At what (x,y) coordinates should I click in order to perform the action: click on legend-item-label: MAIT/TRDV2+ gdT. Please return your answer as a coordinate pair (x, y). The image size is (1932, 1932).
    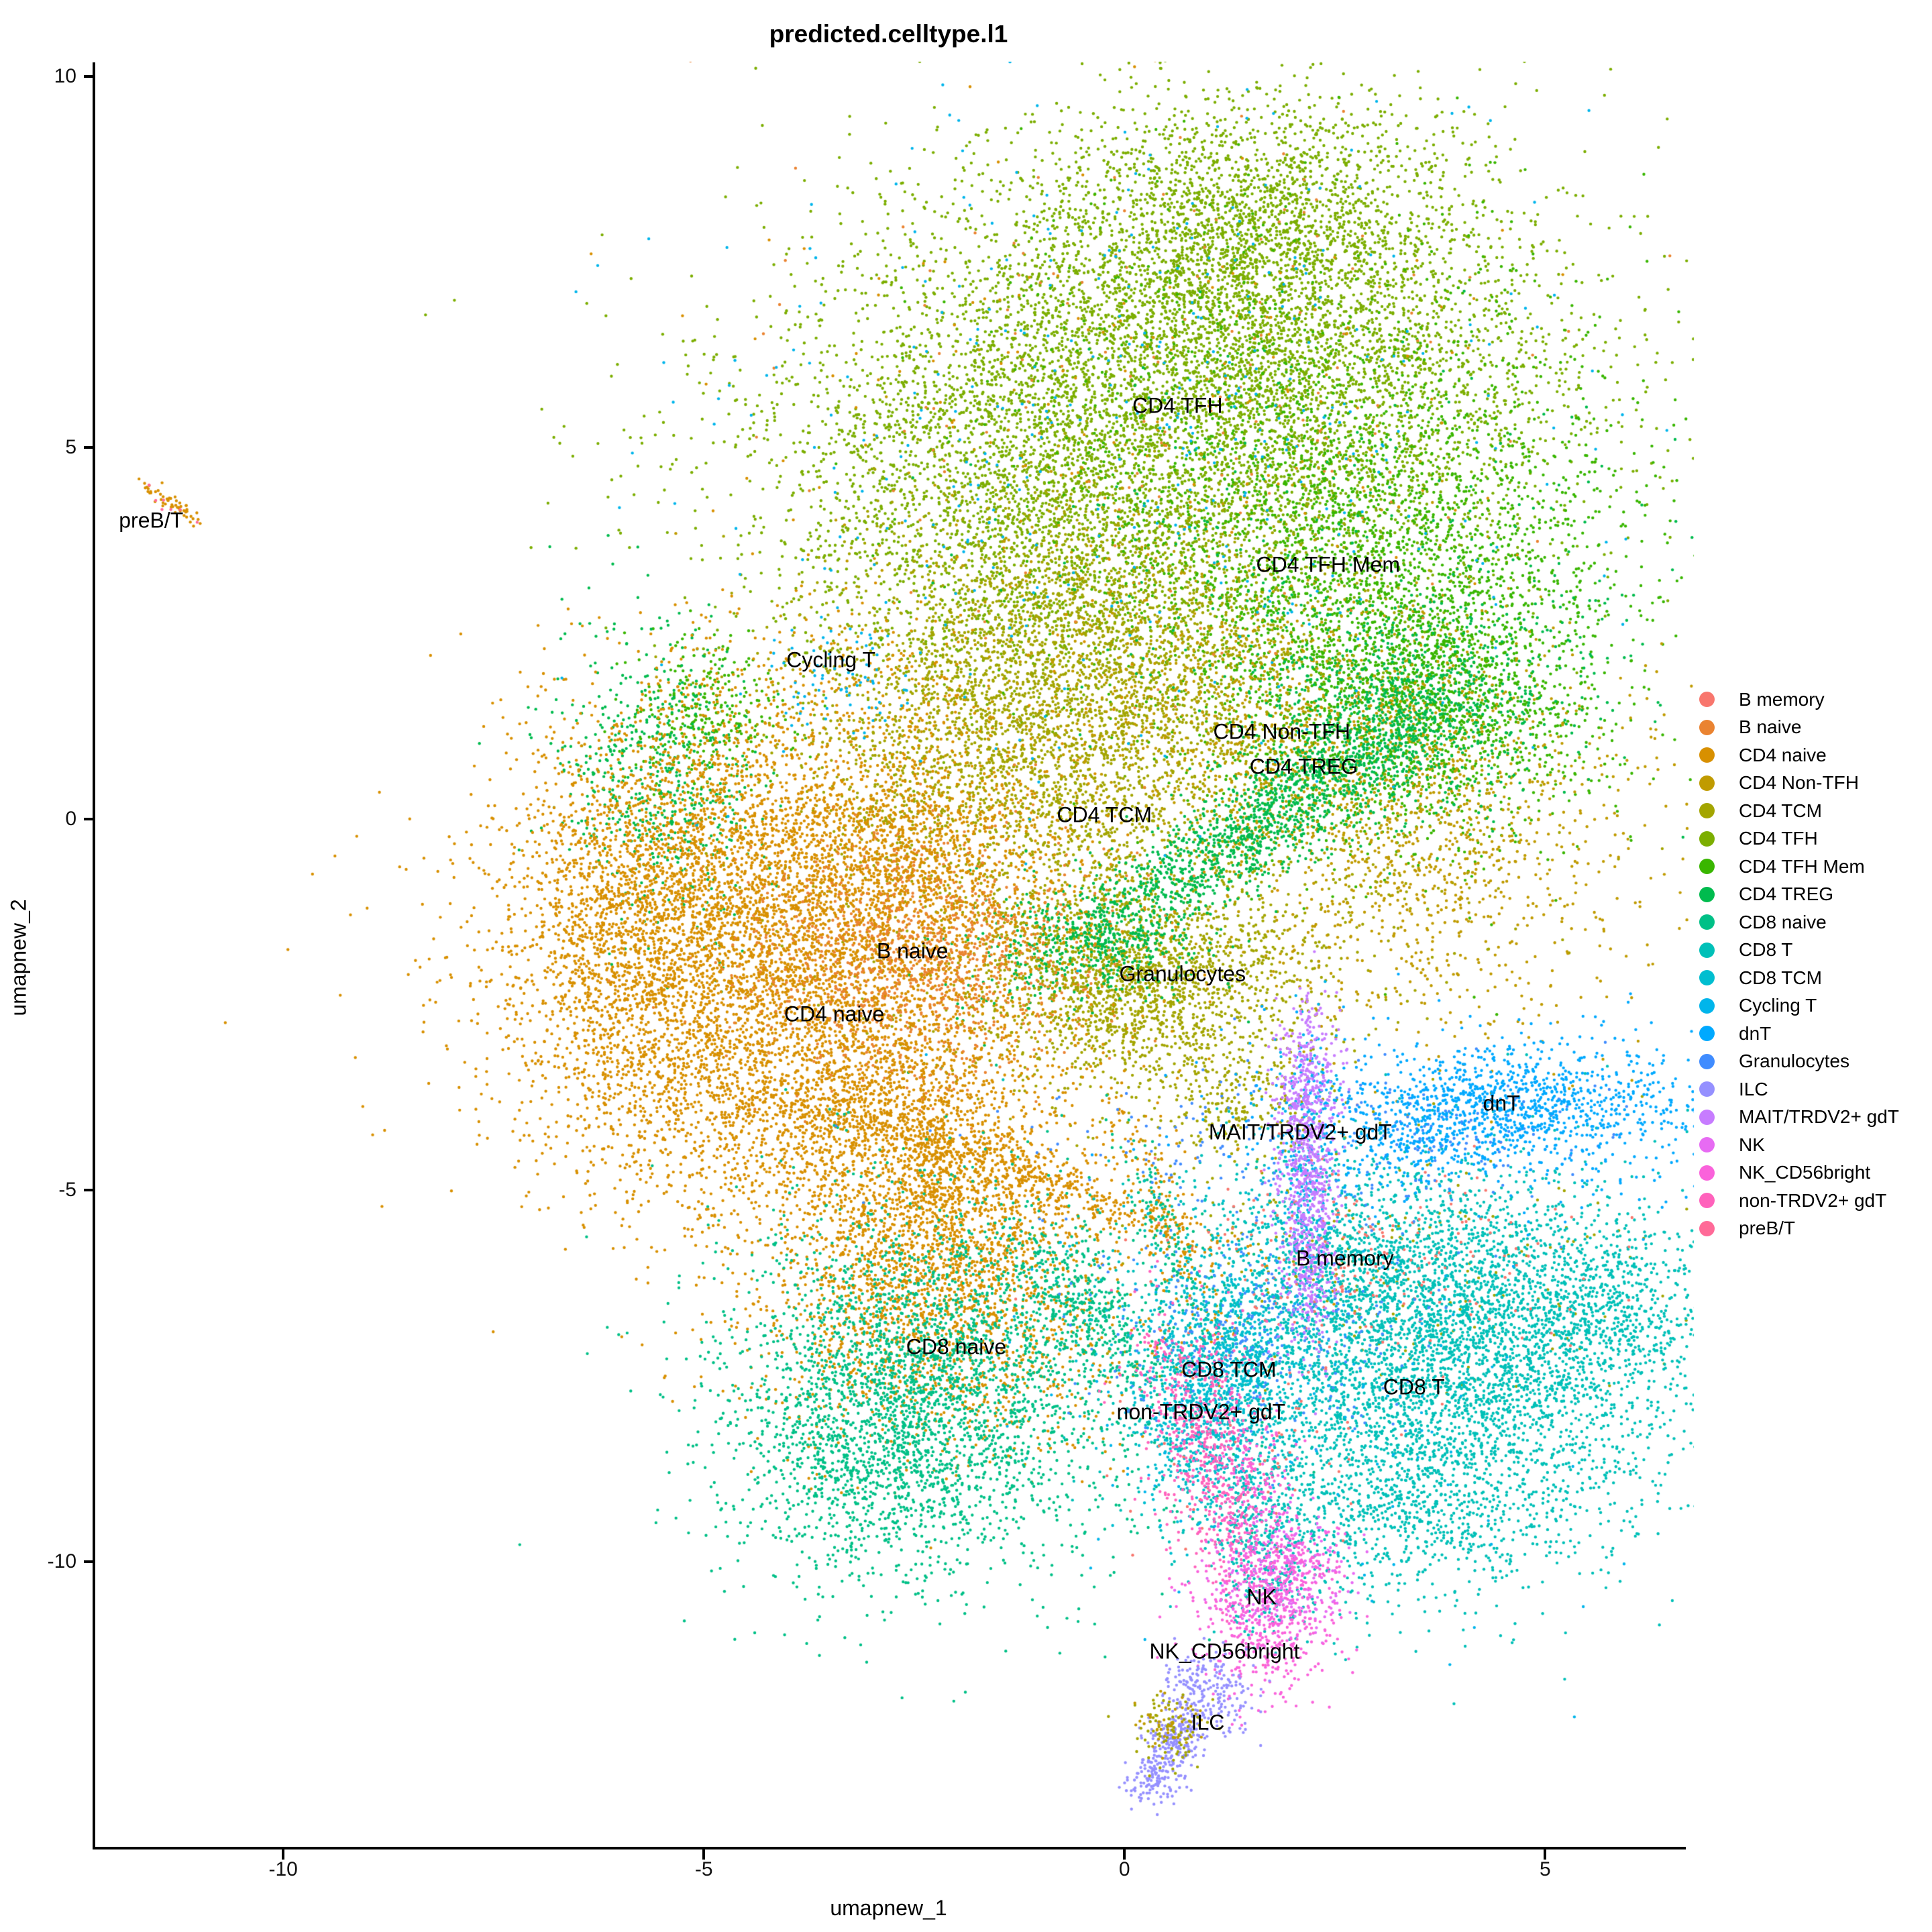
    Looking at the image, I should click on (1819, 1117).